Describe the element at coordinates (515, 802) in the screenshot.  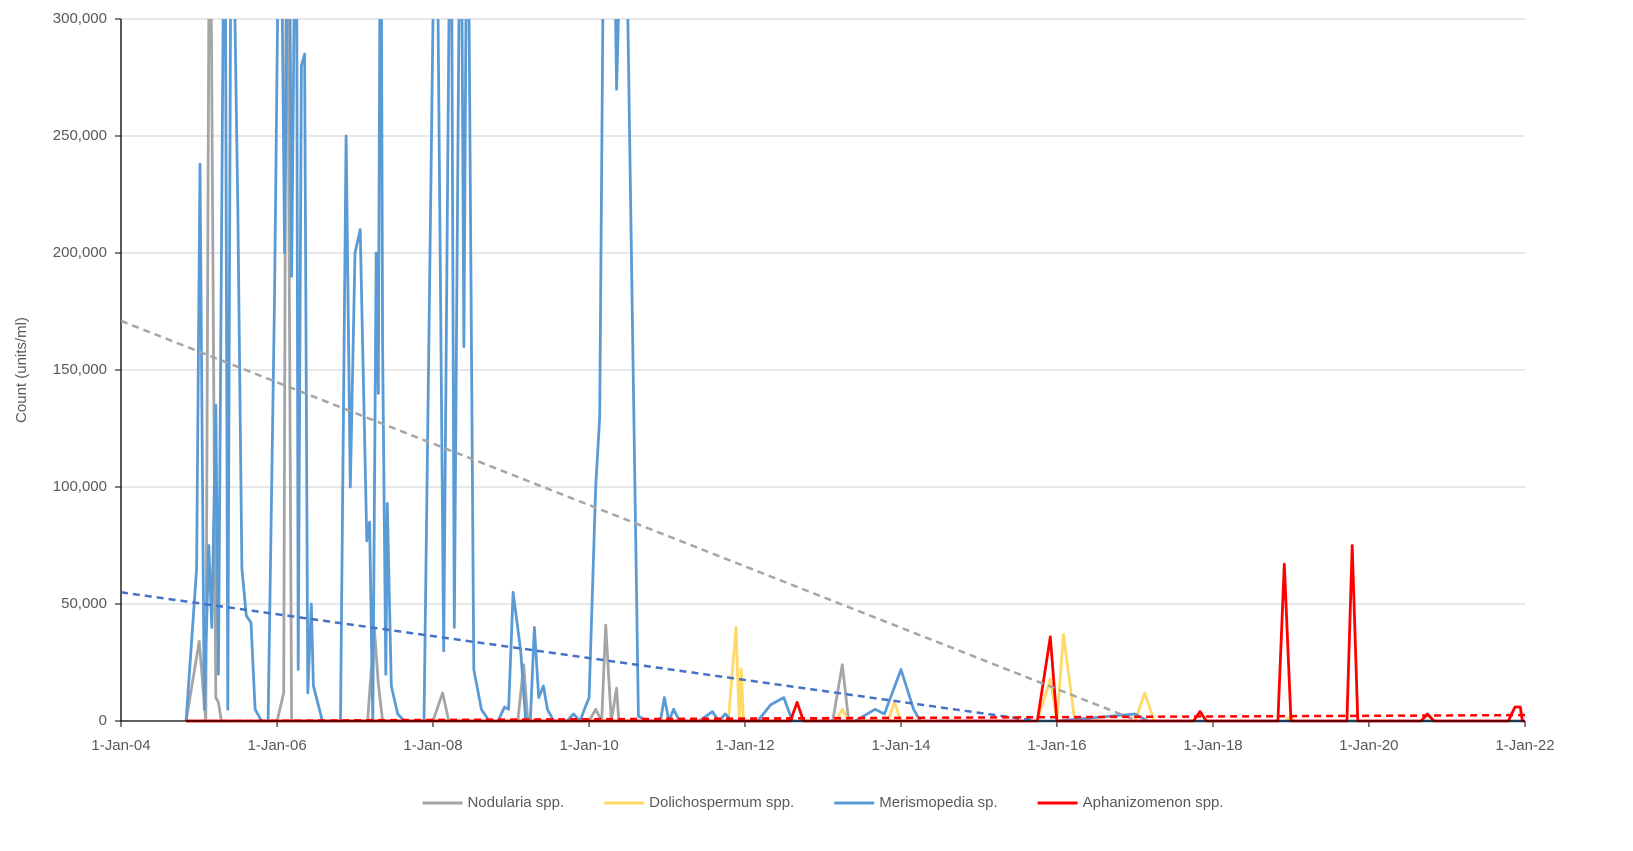
I see `legend-label: Nodularia spp.` at that location.